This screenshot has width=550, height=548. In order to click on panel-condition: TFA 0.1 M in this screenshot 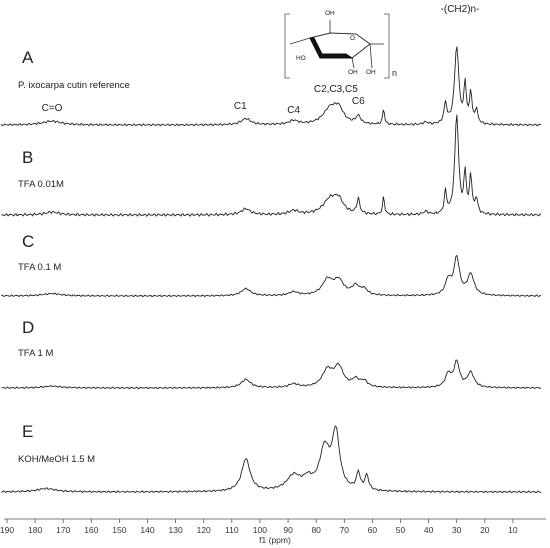, I will do `click(39, 267)`.